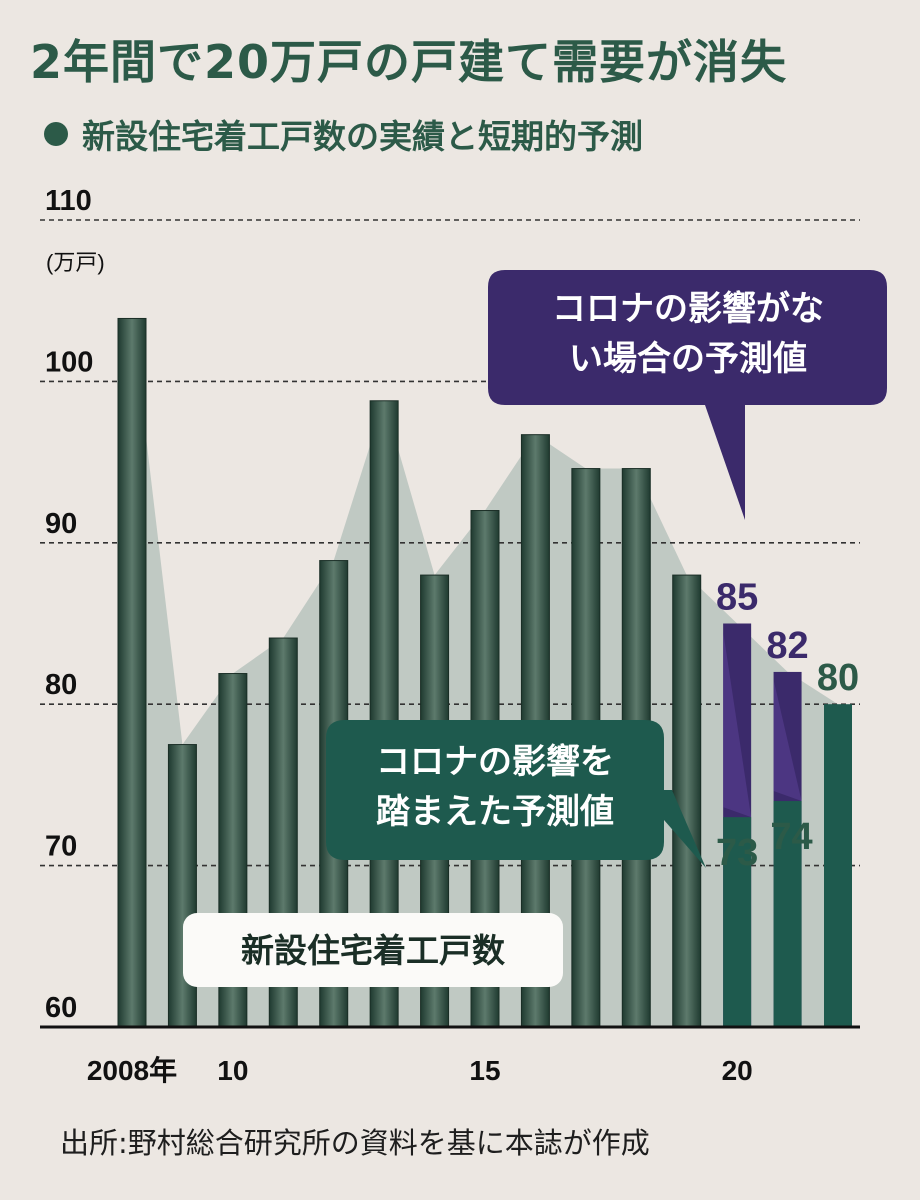 The width and height of the screenshot is (920, 1200). I want to click on y-tick-label: 100, so click(69, 362).